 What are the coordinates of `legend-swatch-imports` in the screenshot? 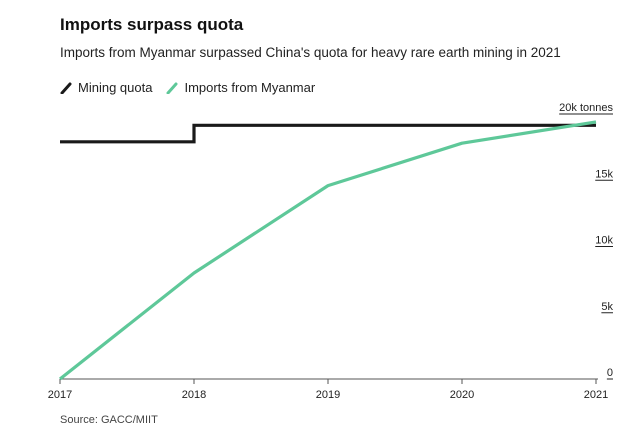 It's located at (172, 88).